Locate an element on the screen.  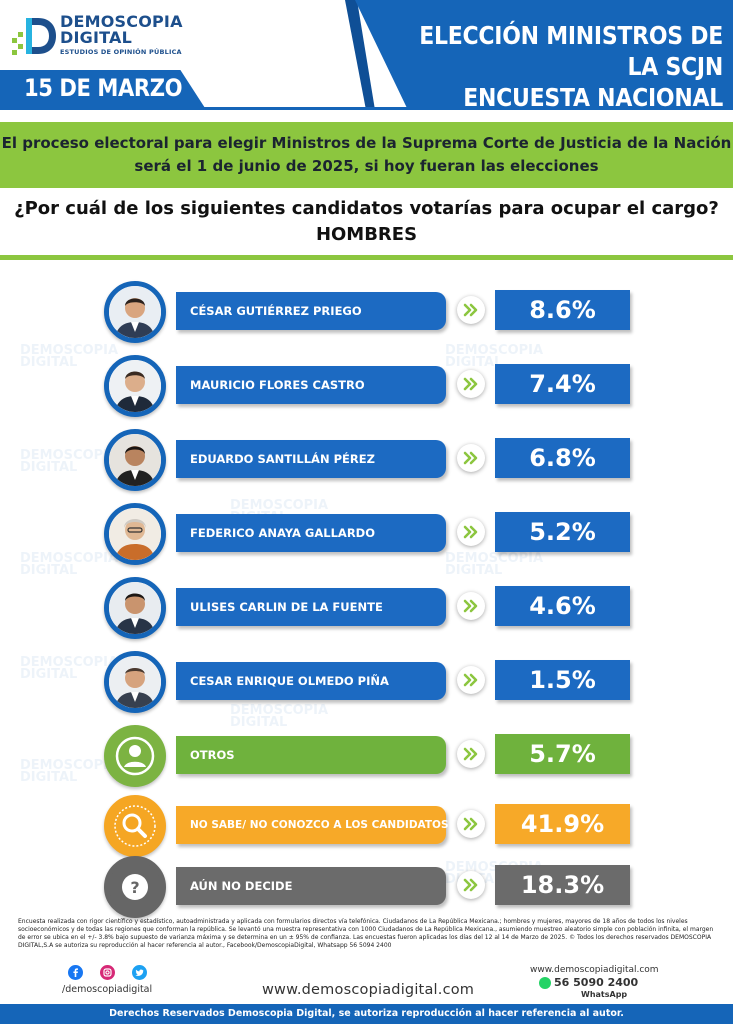
others-avatar is located at coordinates (135, 756).